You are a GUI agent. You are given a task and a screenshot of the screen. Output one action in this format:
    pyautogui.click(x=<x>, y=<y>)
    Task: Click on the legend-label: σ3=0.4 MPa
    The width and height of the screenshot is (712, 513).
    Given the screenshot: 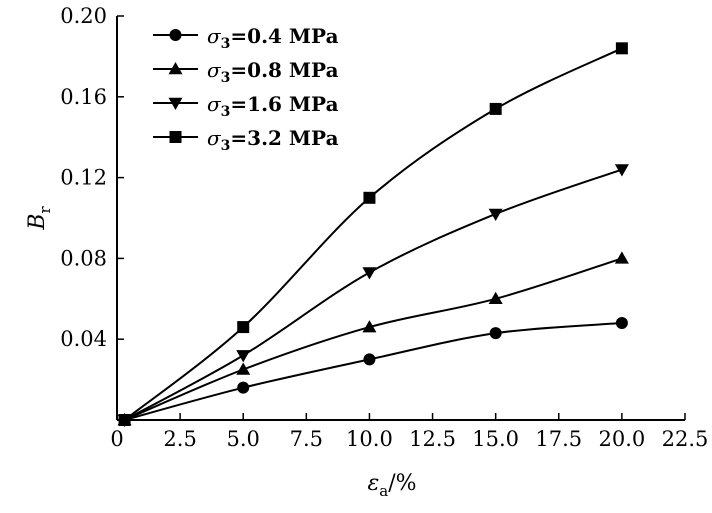 What is the action you would take?
    pyautogui.click(x=273, y=38)
    